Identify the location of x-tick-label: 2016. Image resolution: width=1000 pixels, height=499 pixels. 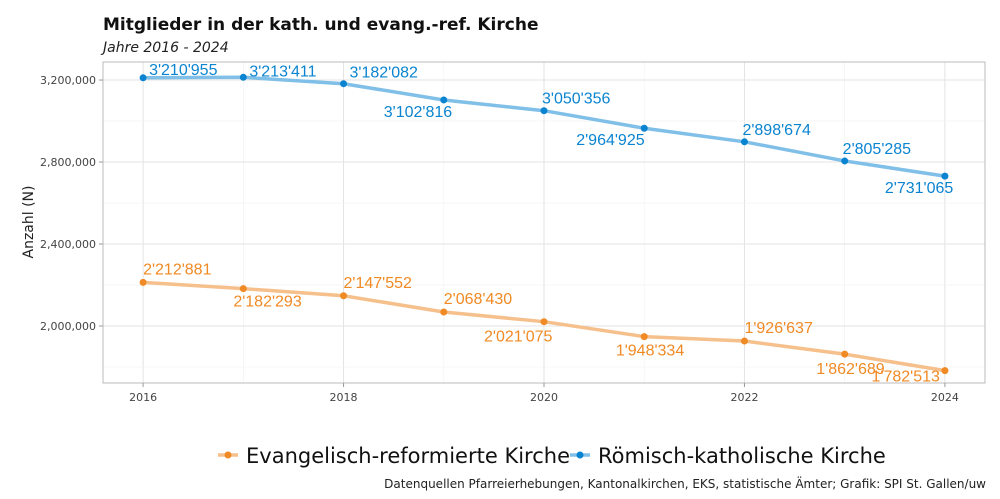
(143, 397).